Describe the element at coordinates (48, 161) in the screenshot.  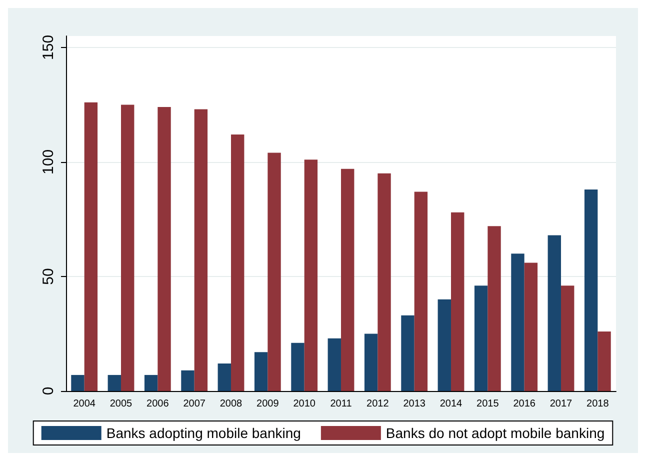
I see `y-tick-label: 100` at that location.